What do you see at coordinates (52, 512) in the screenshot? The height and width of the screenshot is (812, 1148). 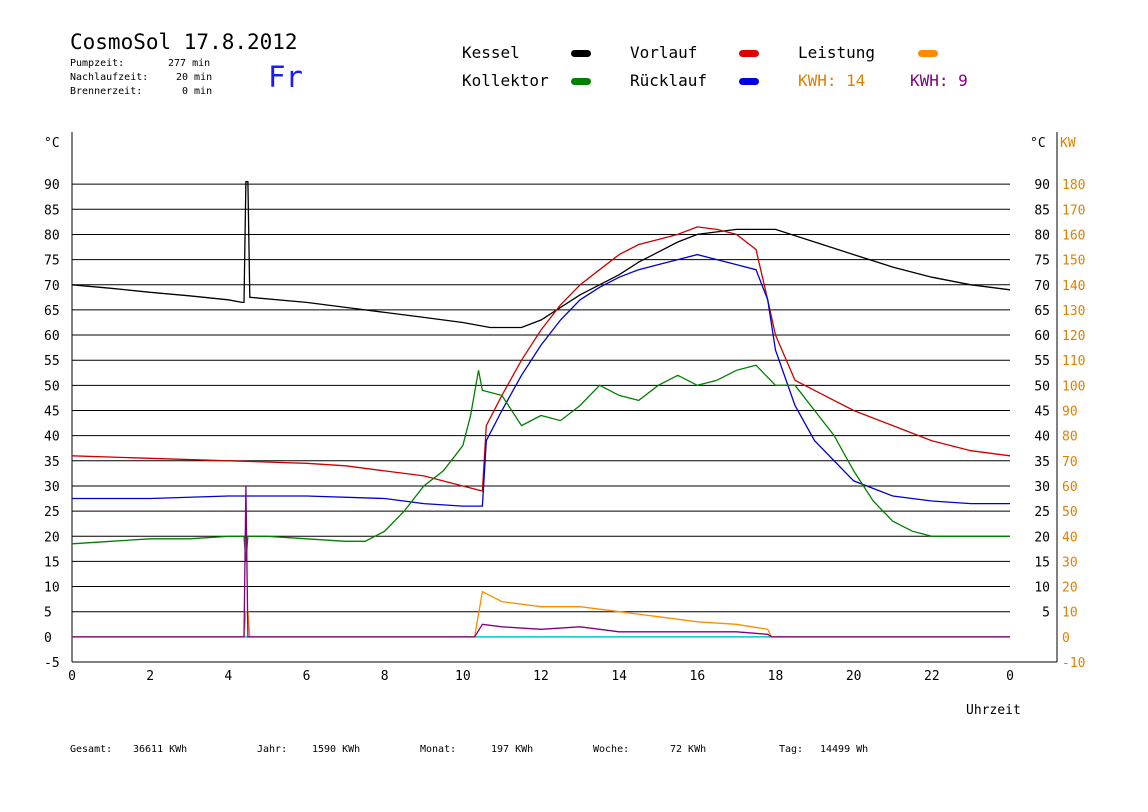 I see `y-tick-left-25: 25` at bounding box center [52, 512].